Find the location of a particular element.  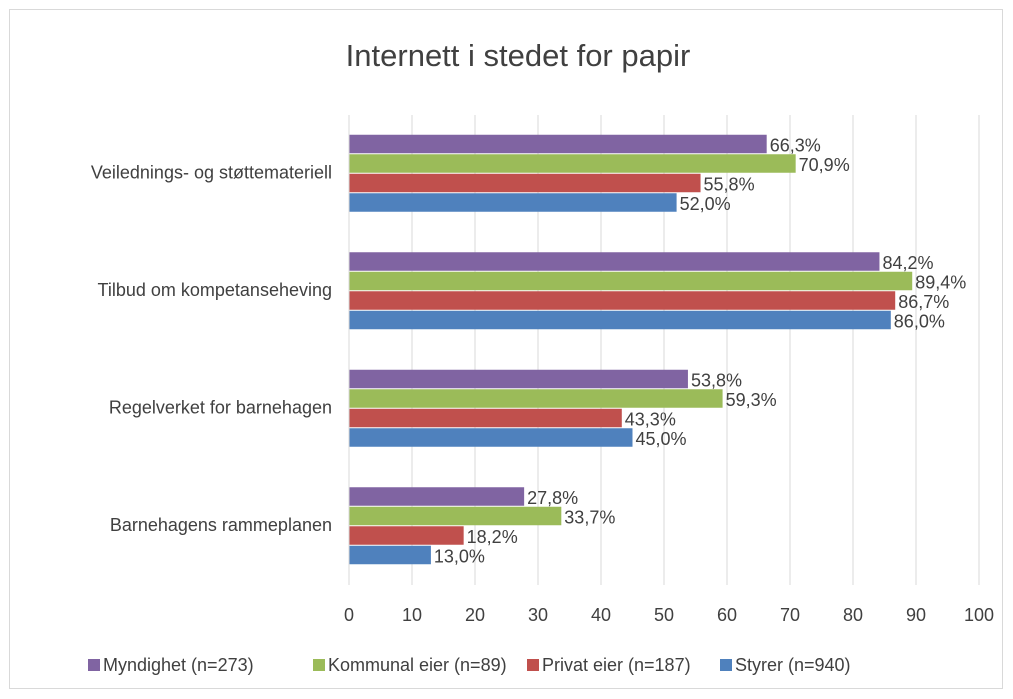

y-tick-label: Barnehagens rammeplanen is located at coordinates (221, 525).